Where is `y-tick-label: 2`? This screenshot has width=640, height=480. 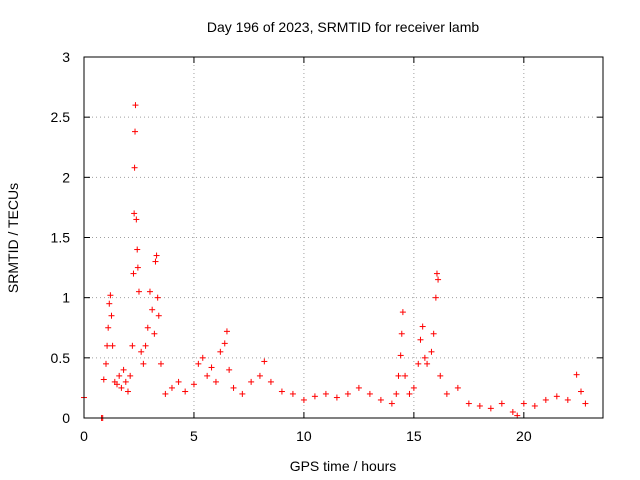
y-tick-label: 2 is located at coordinates (66, 177).